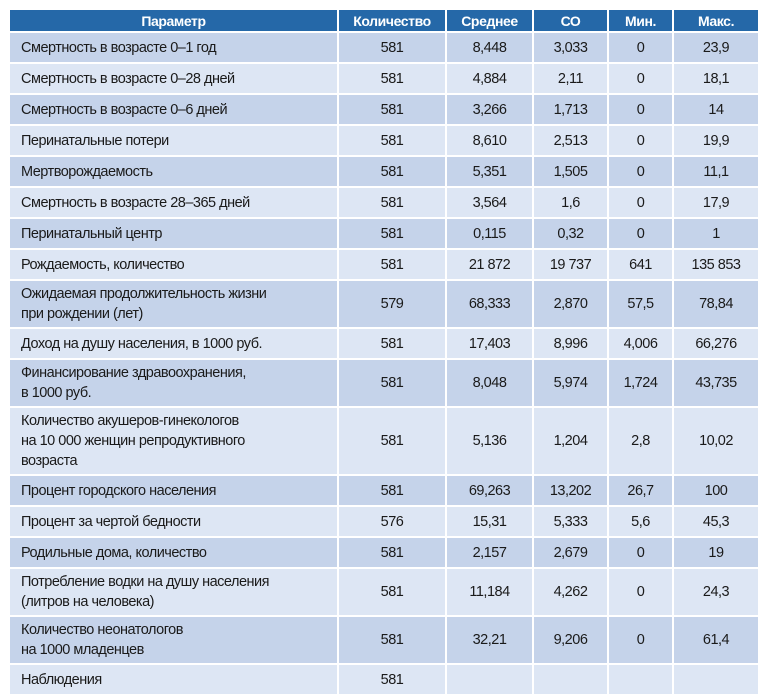 The height and width of the screenshot is (696, 769). Describe the element at coordinates (173, 679) in the screenshot. I see `cell-parameter: Наблюдения` at that location.